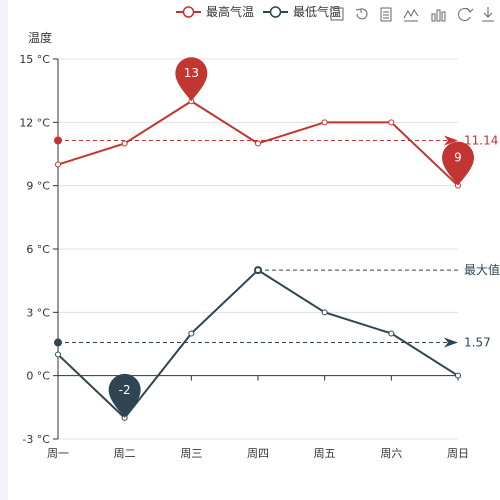 The height and width of the screenshot is (500, 500). What do you see at coordinates (38, 186) in the screenshot?
I see `y-tick-label: 9 °C` at bounding box center [38, 186].